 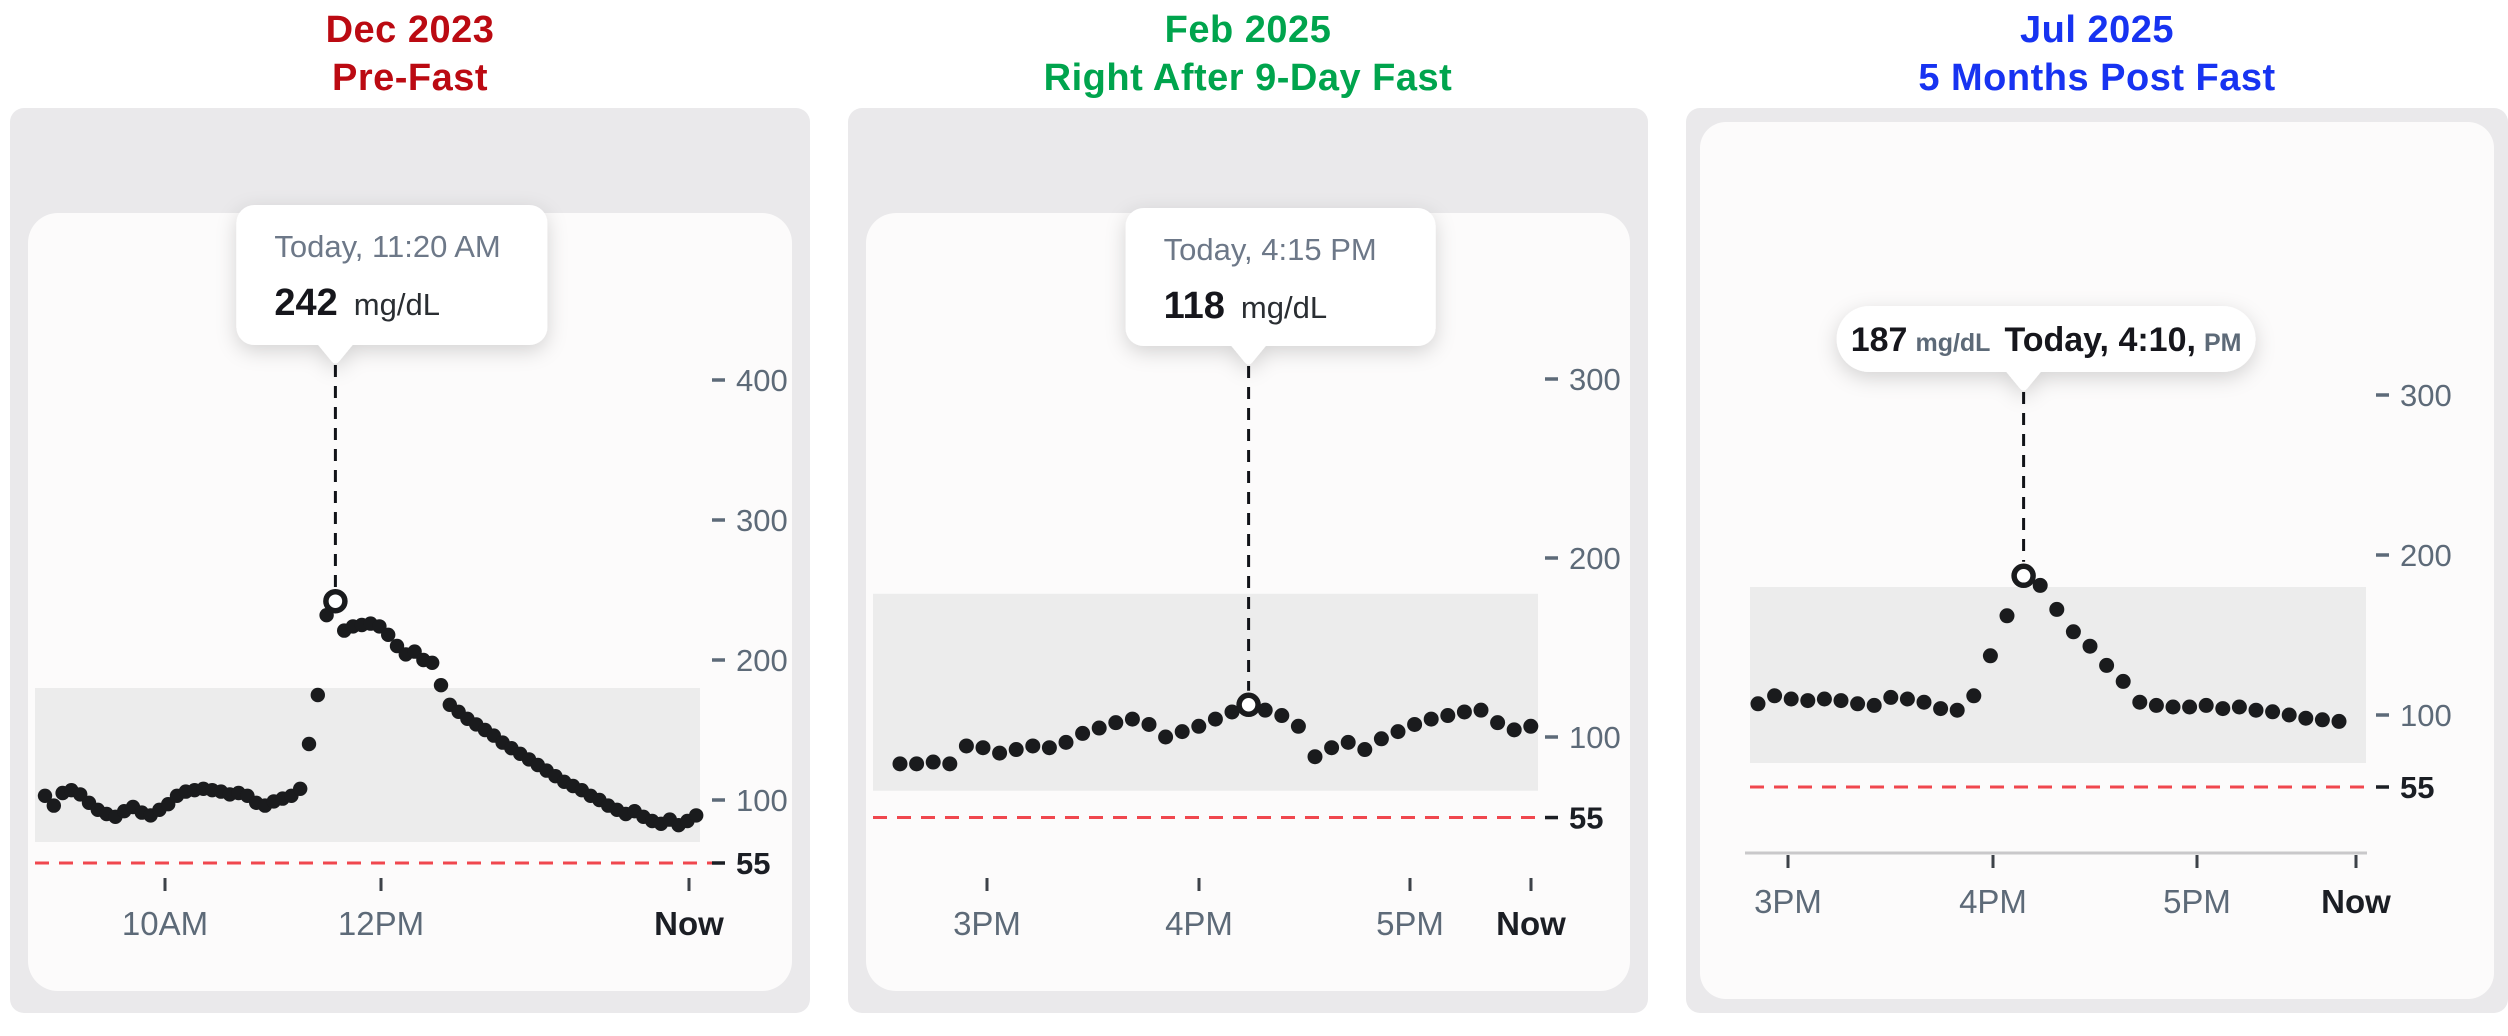 What do you see at coordinates (2097, 30) in the screenshot?
I see `chart-title: Jul 2025` at bounding box center [2097, 30].